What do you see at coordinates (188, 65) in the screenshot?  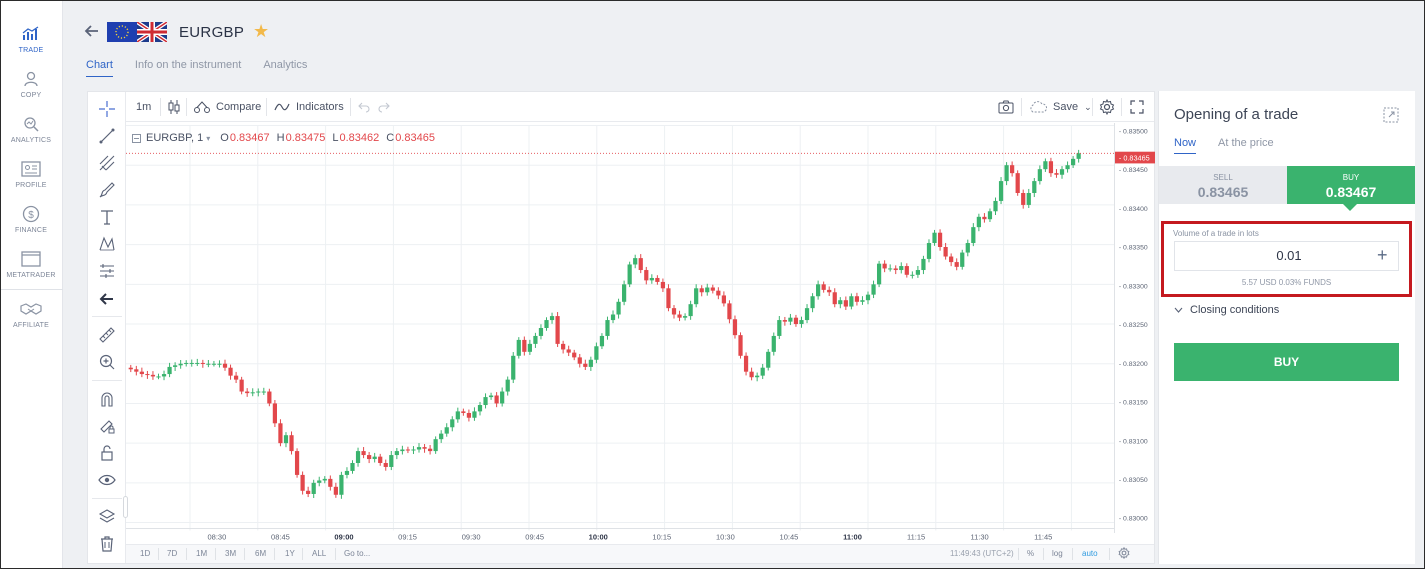 I see `tab-info: Info on the instrument` at bounding box center [188, 65].